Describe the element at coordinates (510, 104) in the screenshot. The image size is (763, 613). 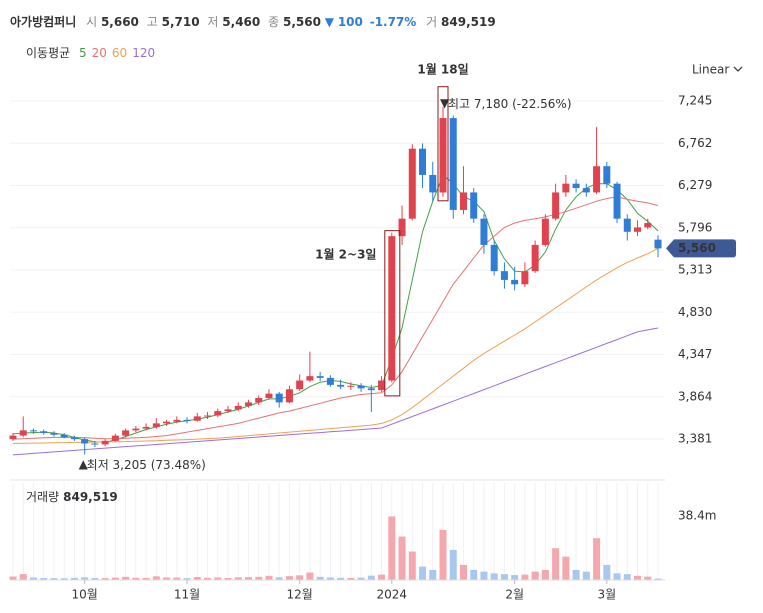
I see `high-label: 최고 7,180 (-22.56%)` at that location.